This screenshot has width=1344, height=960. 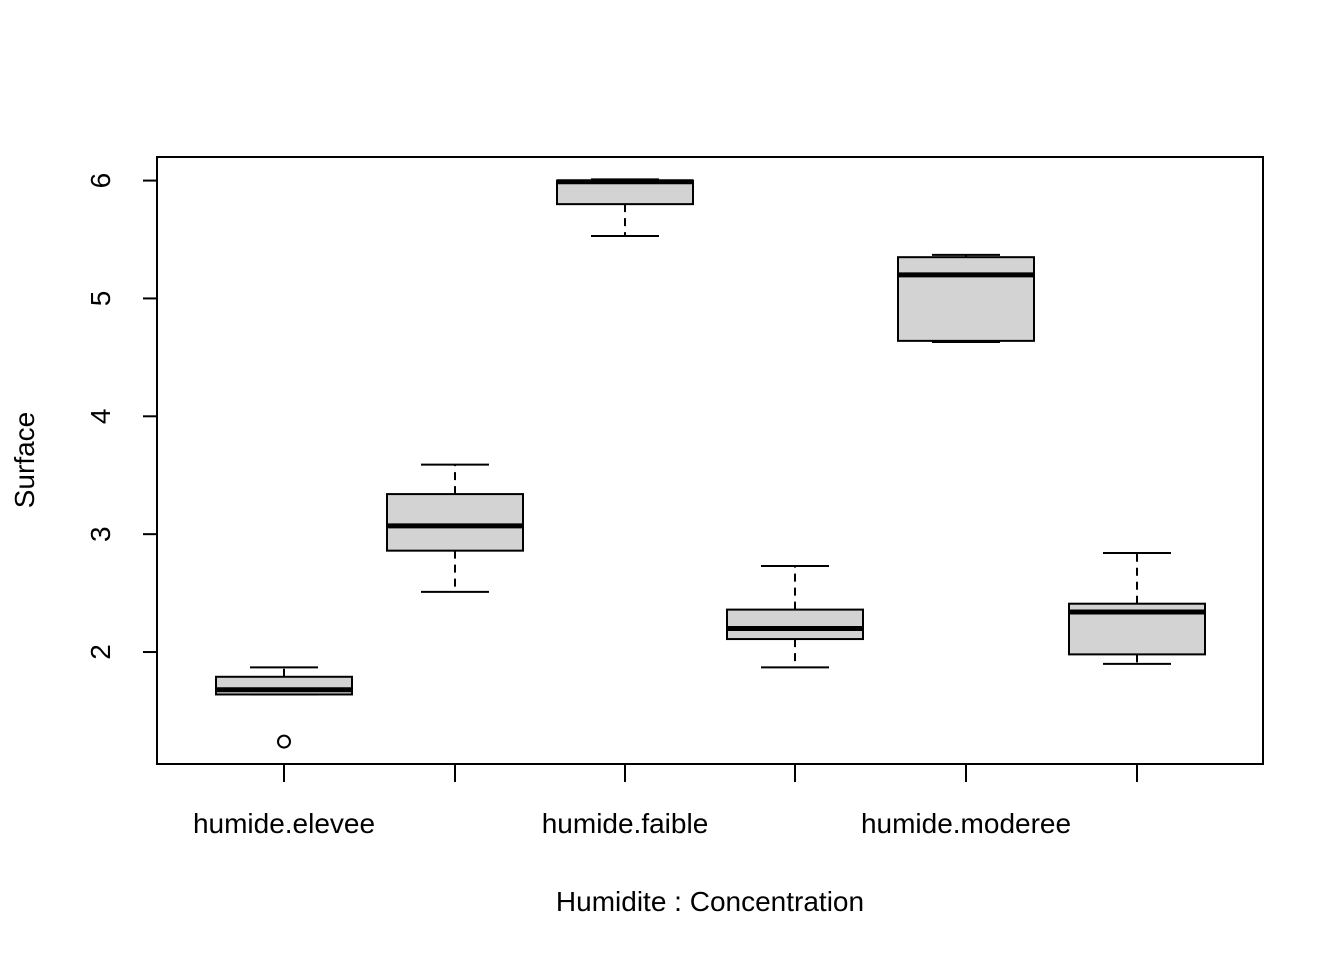 I want to click on x-axis-label: Humidite : Concentration, so click(x=710, y=901).